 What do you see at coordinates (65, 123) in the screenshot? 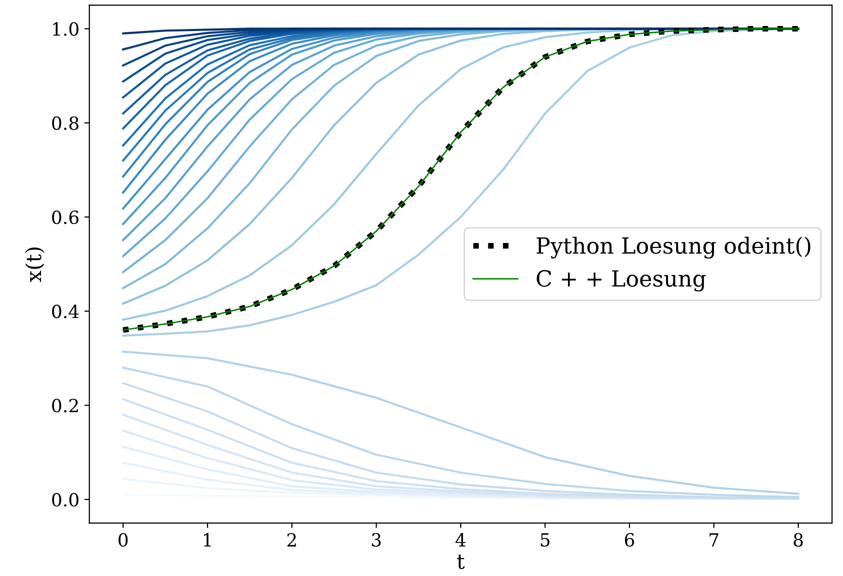
I see `y-tick-label: 0.8` at bounding box center [65, 123].